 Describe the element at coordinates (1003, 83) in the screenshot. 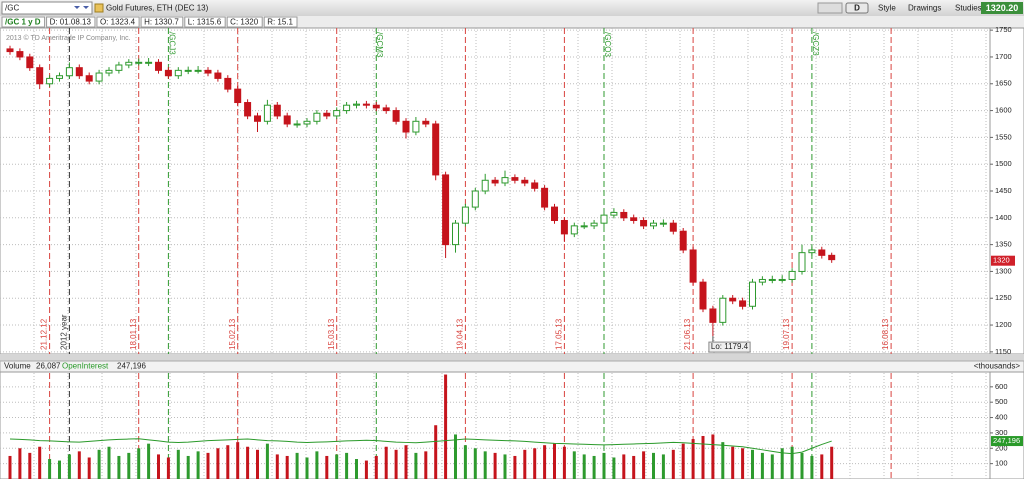

I see `price-tick-label: 1650` at that location.